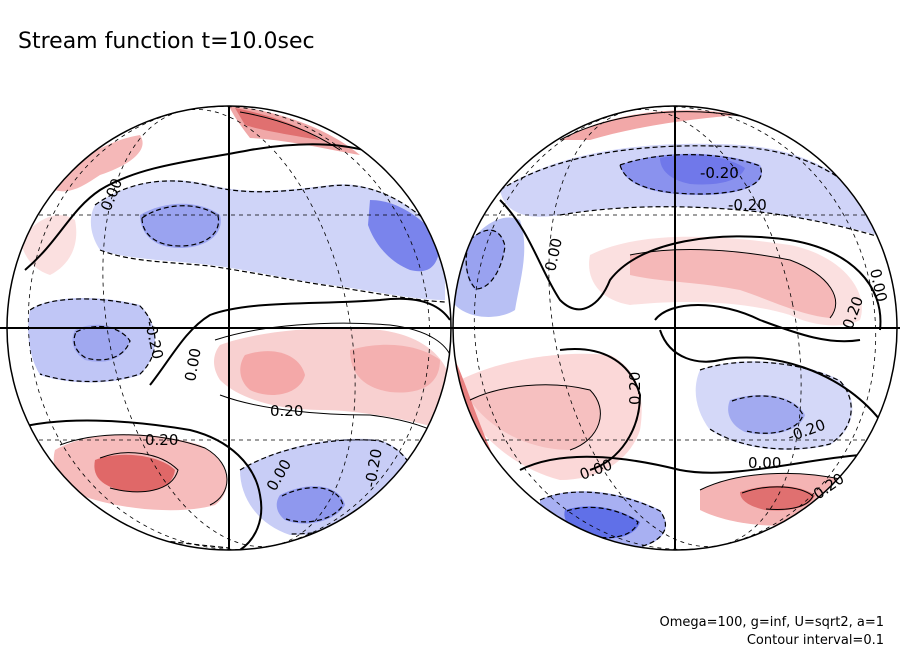  Describe the element at coordinates (395, 368) in the screenshot. I see `left-positive-core-east` at that location.